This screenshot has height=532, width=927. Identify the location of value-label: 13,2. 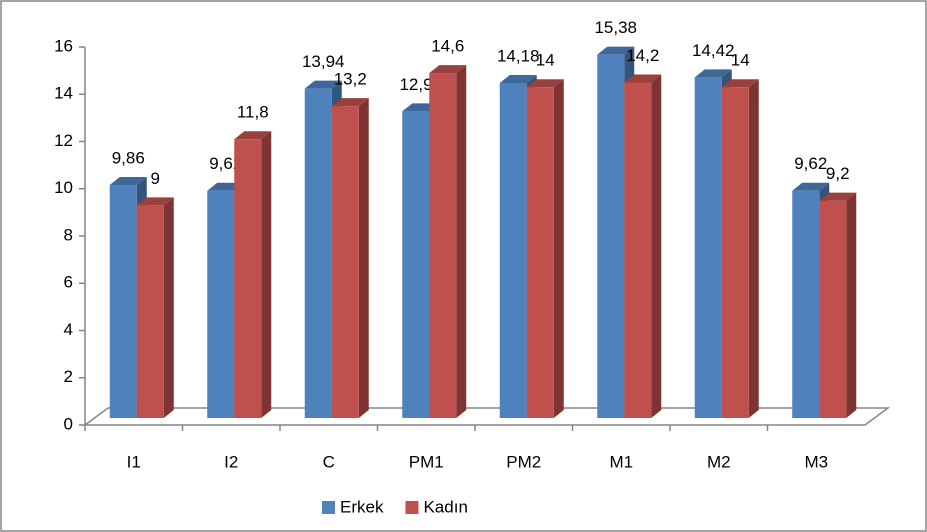
(350, 79).